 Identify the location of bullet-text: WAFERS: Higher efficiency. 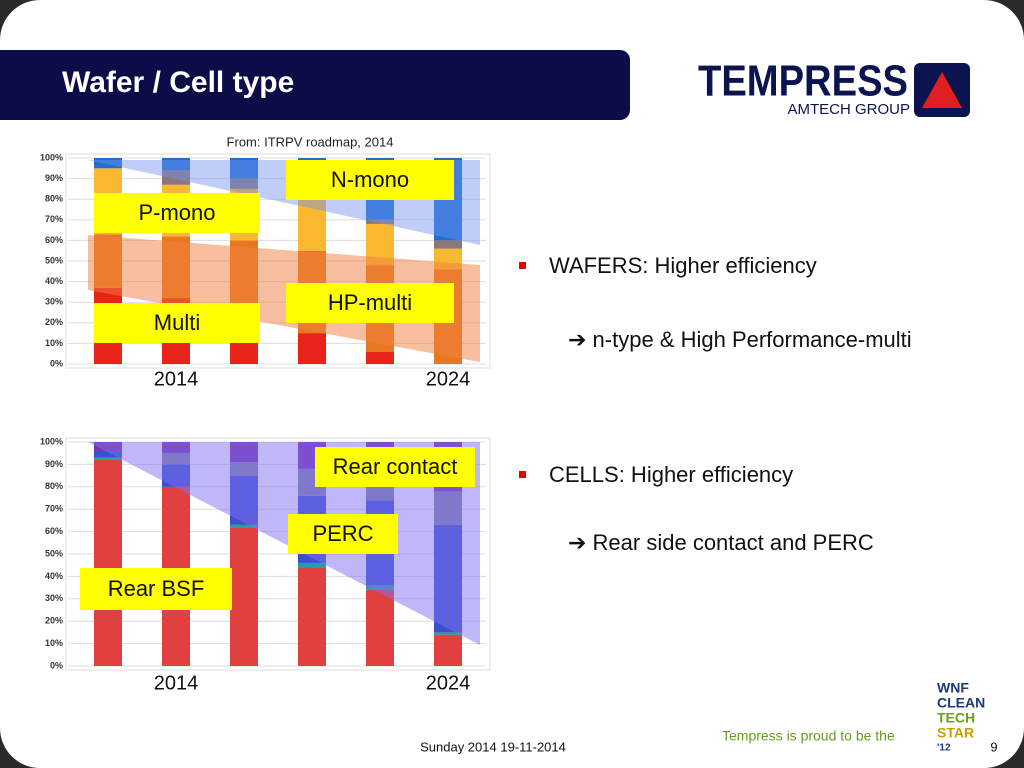
(683, 265).